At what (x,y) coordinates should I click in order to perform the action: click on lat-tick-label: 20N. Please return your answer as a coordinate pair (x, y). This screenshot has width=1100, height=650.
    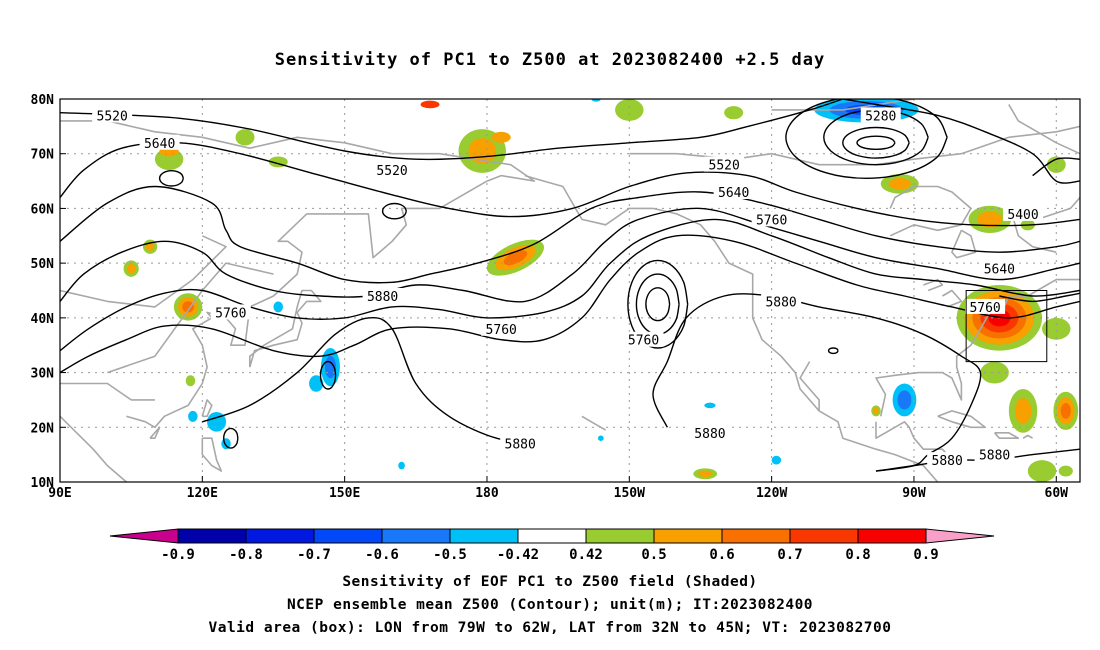
    Looking at the image, I should click on (43, 428).